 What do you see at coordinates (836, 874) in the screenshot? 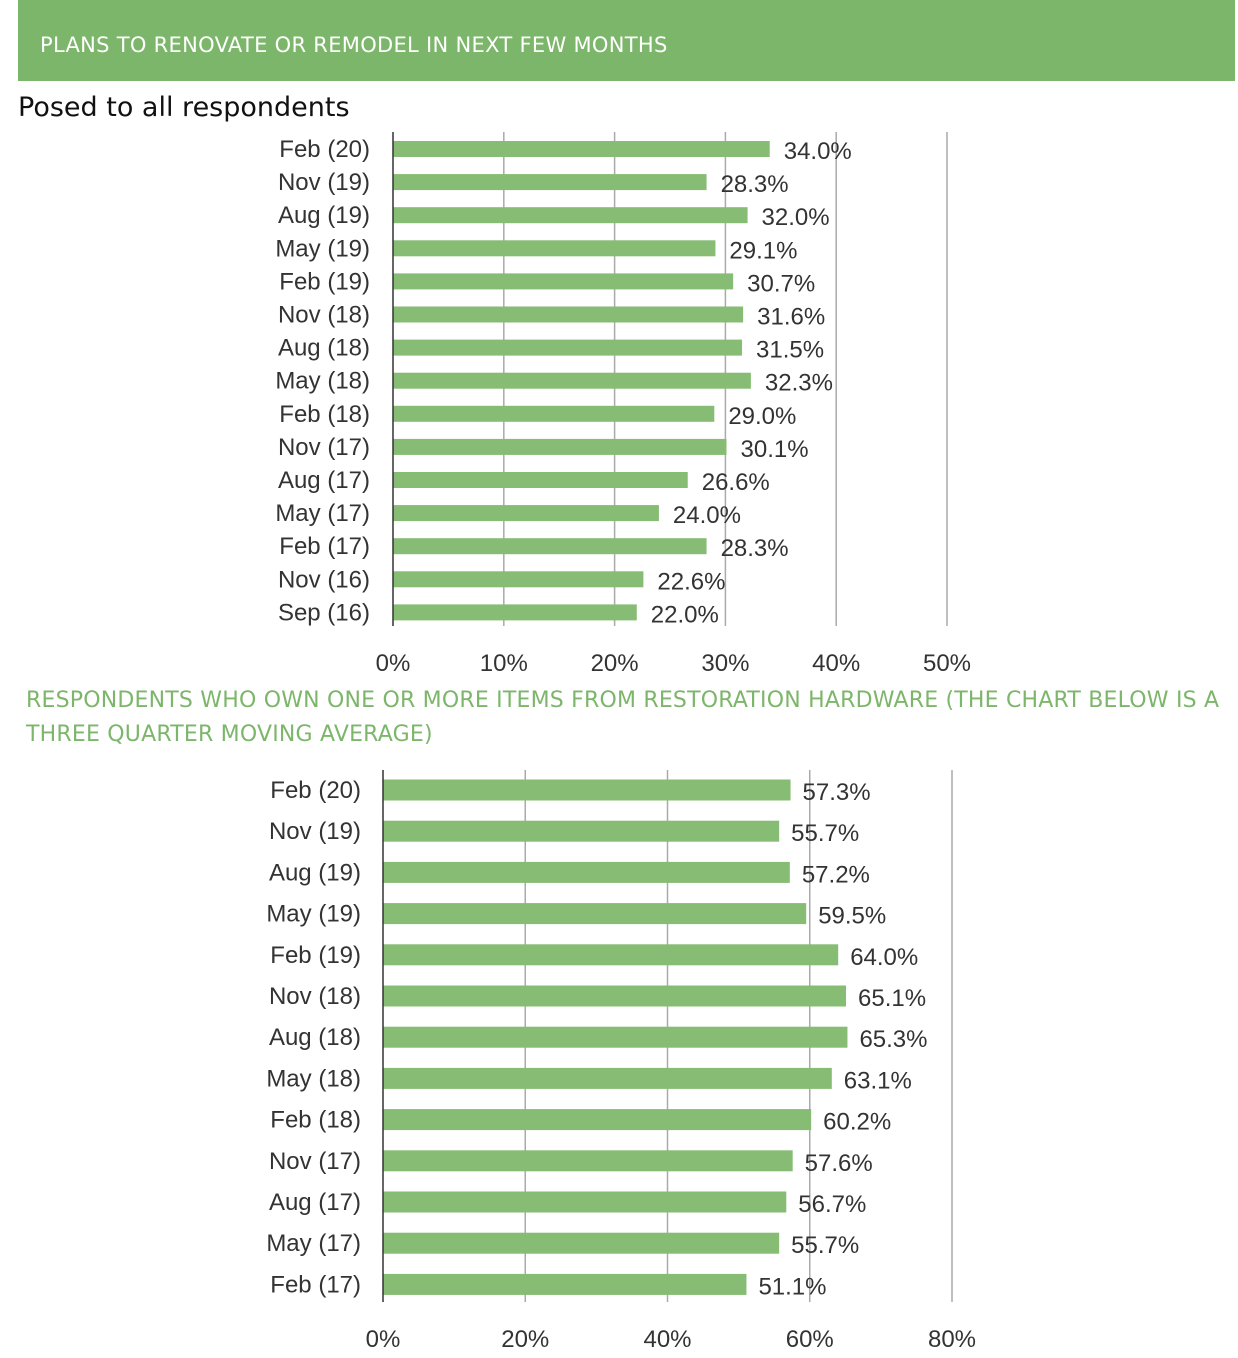
I see `chart2-value-label: 57.2%` at bounding box center [836, 874].